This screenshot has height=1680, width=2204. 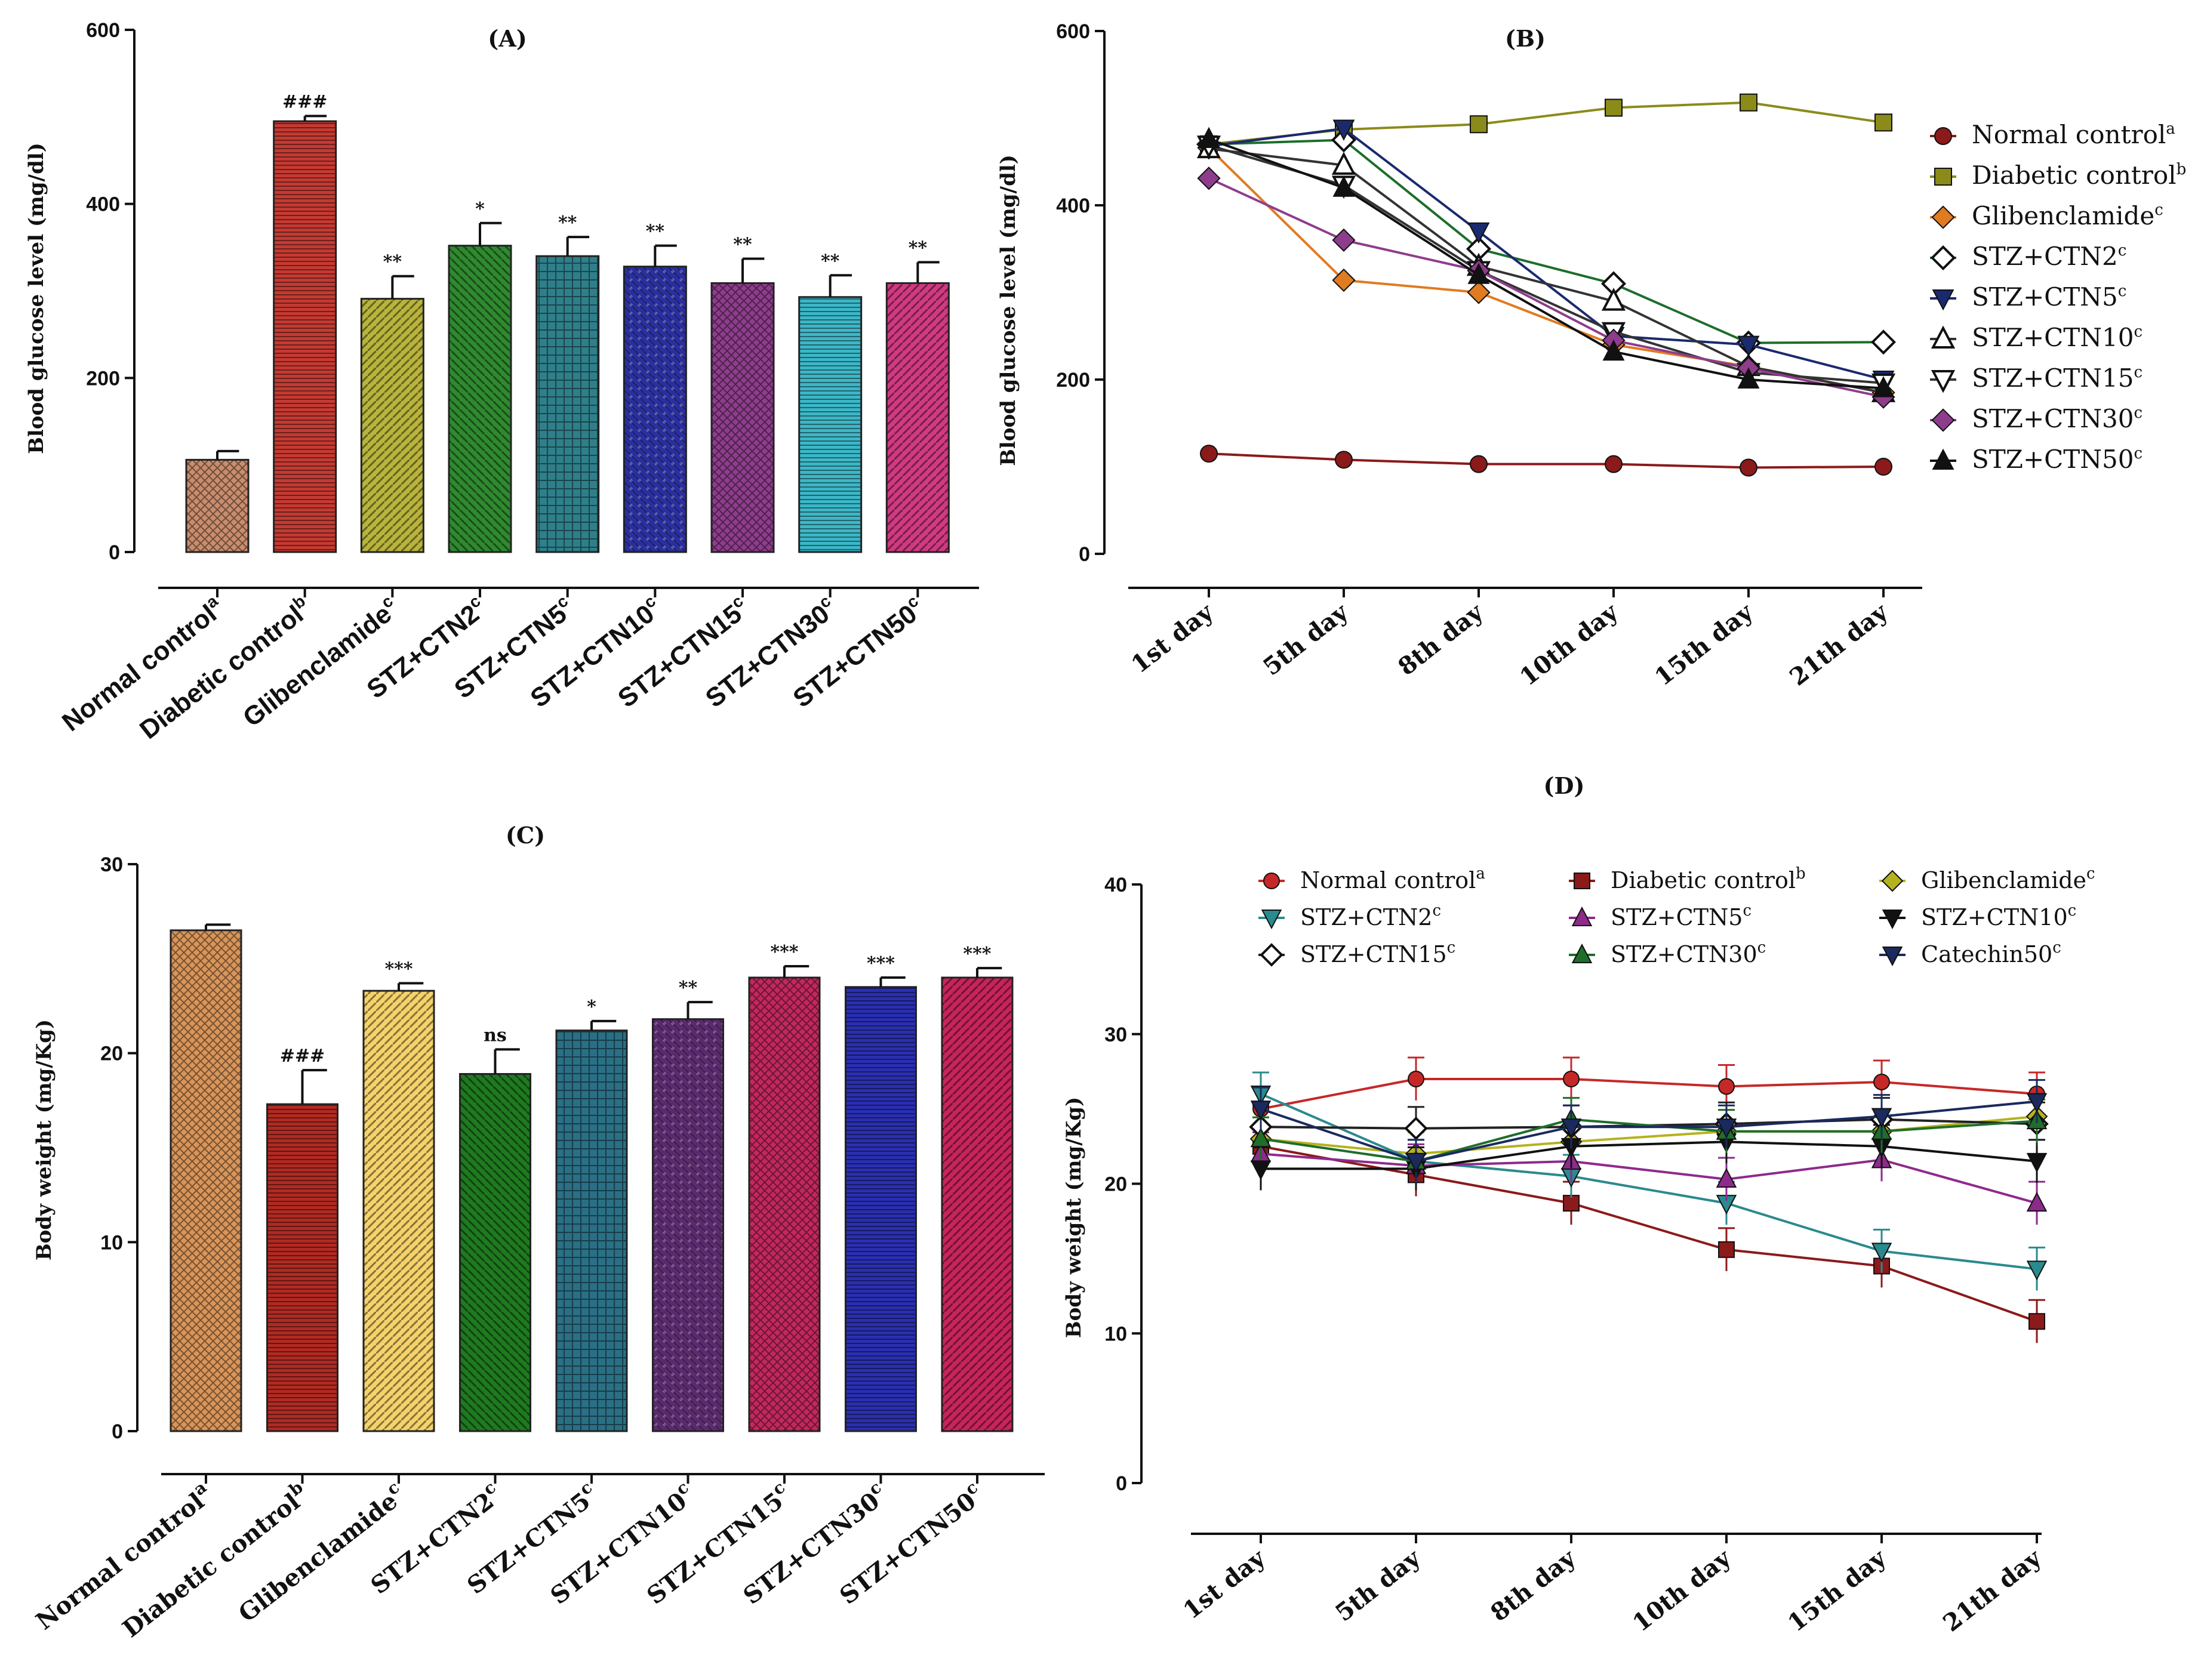 What do you see at coordinates (1074, 1217) in the screenshot?
I see `panel-d-y-label: Body weight (mg/Kg)` at bounding box center [1074, 1217].